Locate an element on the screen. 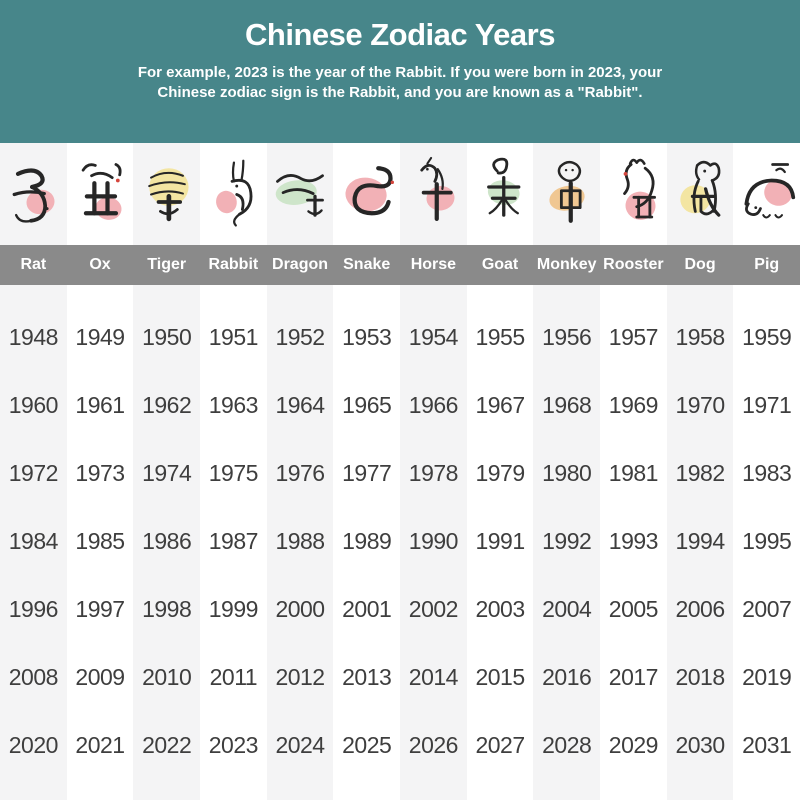 This screenshot has width=800, height=800. year-cell: 1987 is located at coordinates (233, 540).